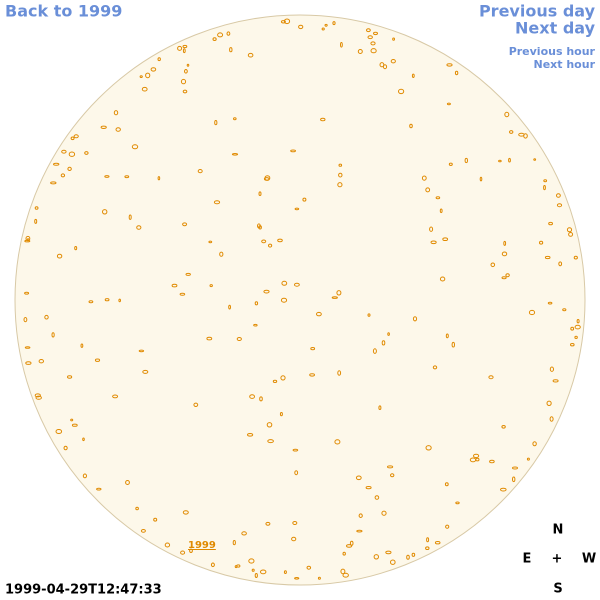 This screenshot has width=600, height=600. I want to click on previous-hour-link: Previous hour, so click(552, 51).